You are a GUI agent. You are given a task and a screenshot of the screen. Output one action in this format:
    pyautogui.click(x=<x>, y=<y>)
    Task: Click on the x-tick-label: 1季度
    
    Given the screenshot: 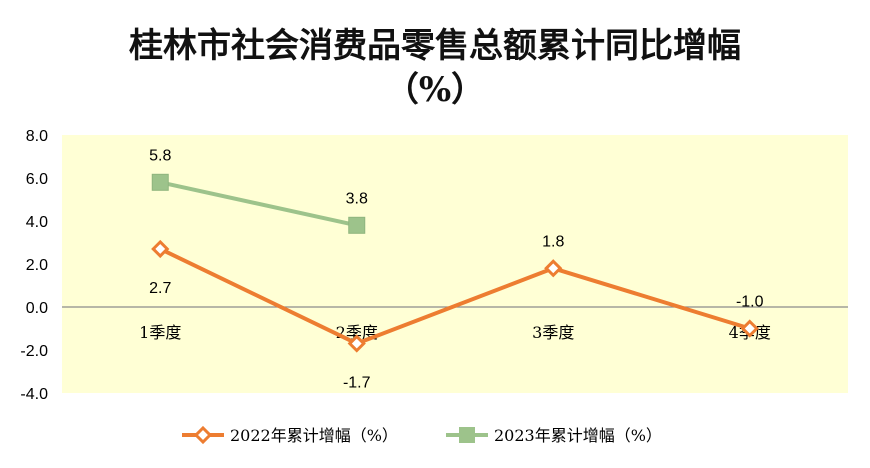 What is the action you would take?
    pyautogui.click(x=160, y=332)
    